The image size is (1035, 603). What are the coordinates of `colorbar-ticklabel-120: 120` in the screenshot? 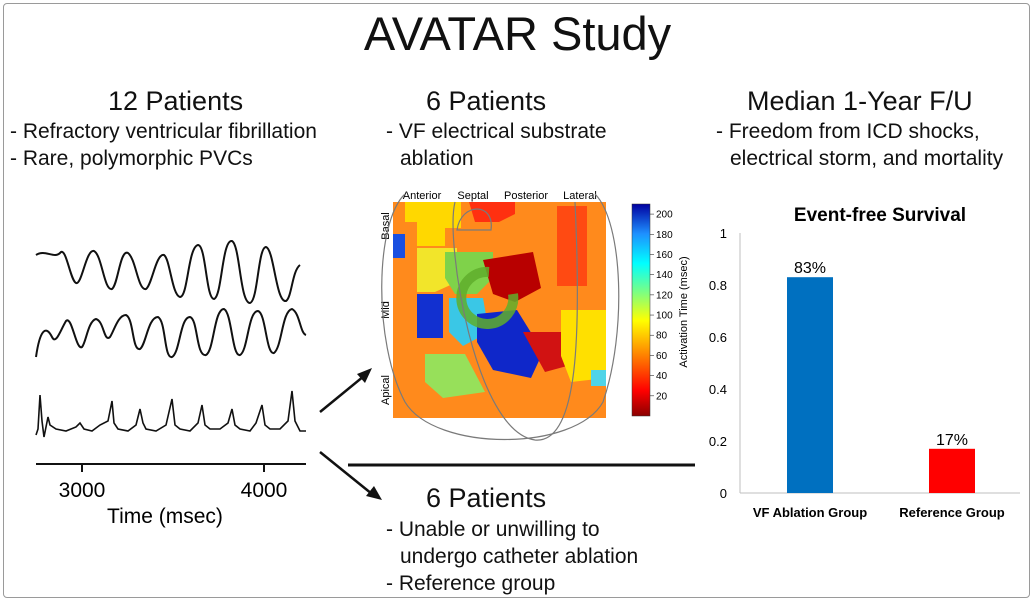 It's located at (664, 295).